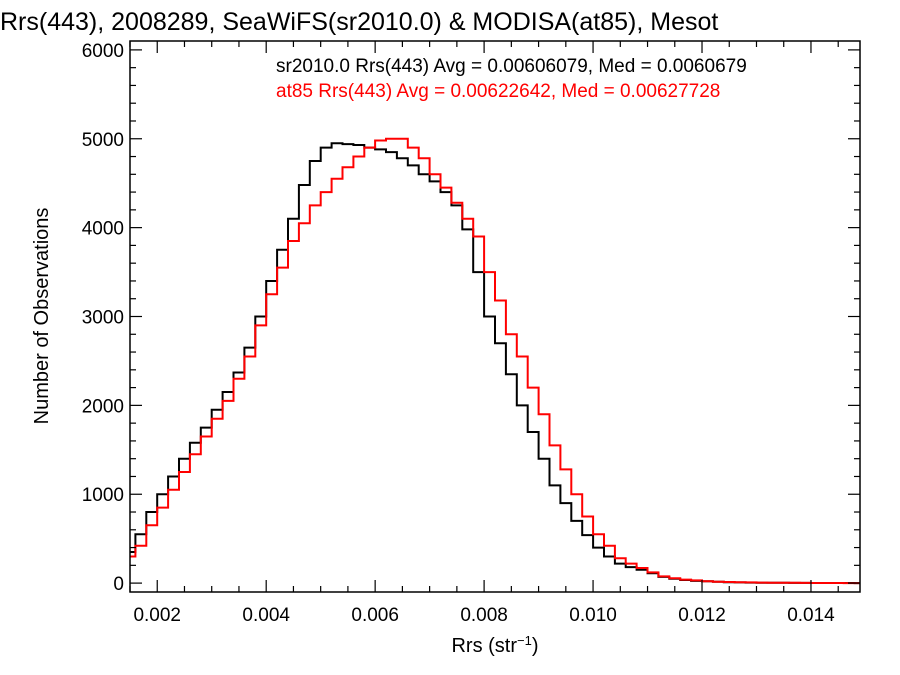  What do you see at coordinates (42, 316) in the screenshot?
I see `y-axis-label: Number of Observations` at bounding box center [42, 316].